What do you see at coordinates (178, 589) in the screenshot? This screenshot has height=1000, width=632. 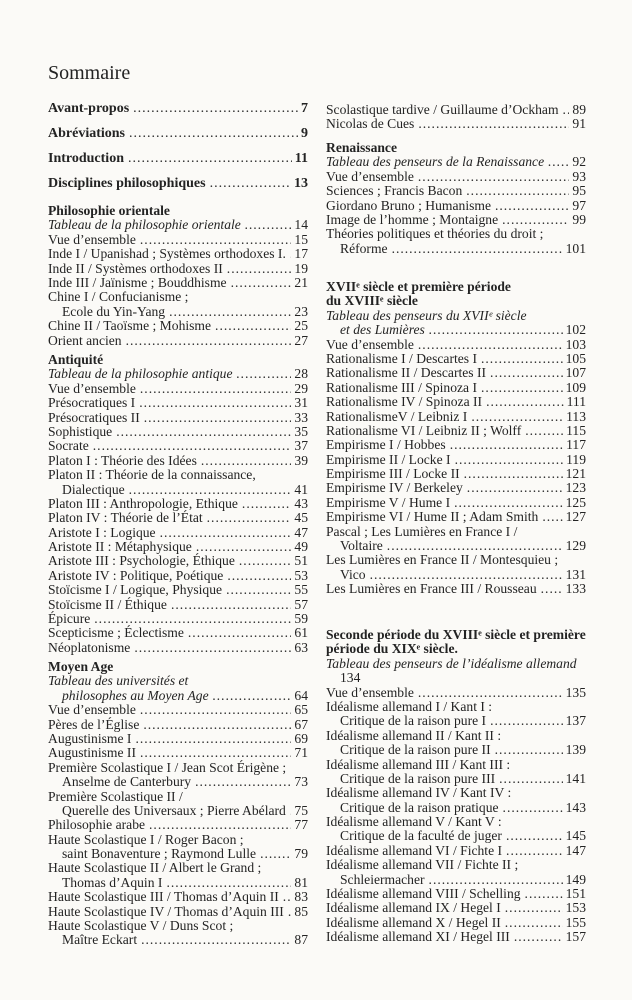 I see `toc-entry-line: Stoïcisme I / Logique, Physique 55` at bounding box center [178, 589].